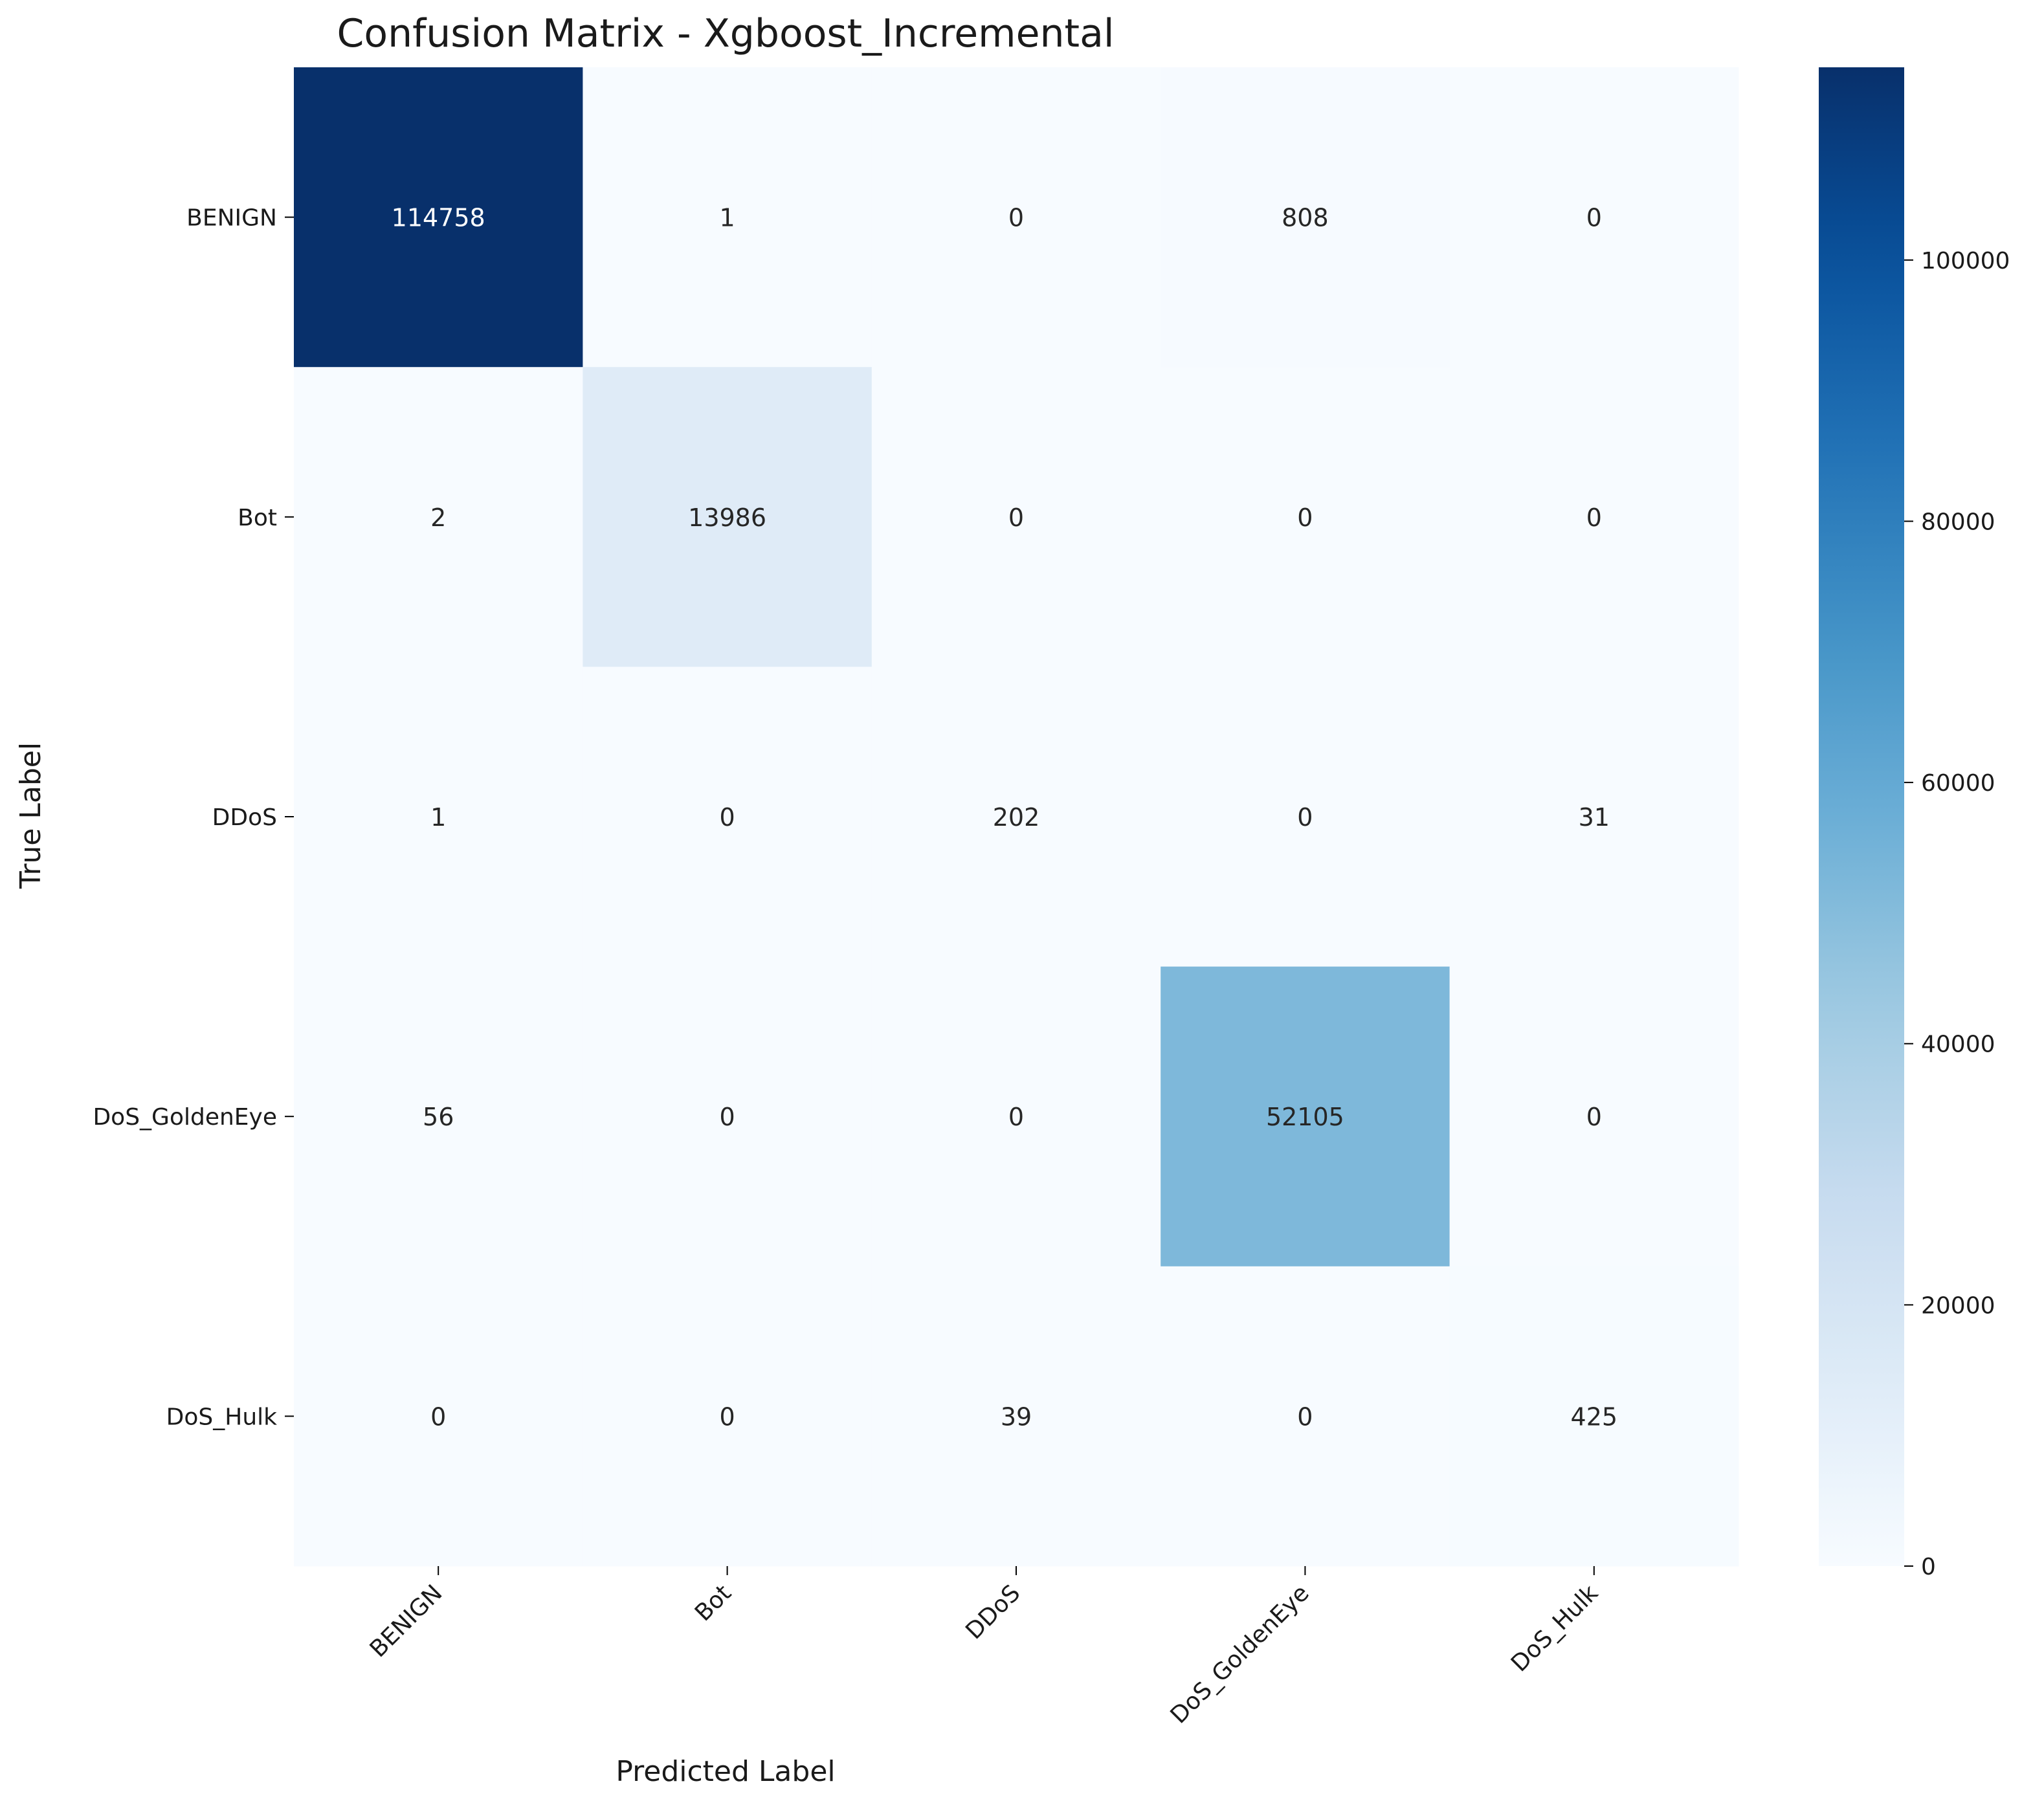 The image size is (2044, 1812). I want to click on colorbar-tick-label: 100000, so click(1965, 261).